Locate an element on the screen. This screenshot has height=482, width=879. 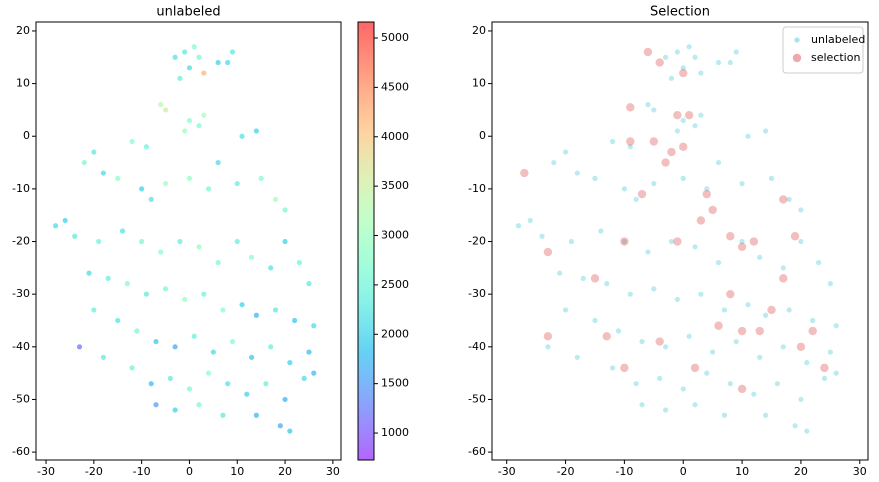
y-tick-label: 20 is located at coordinates (23, 30).